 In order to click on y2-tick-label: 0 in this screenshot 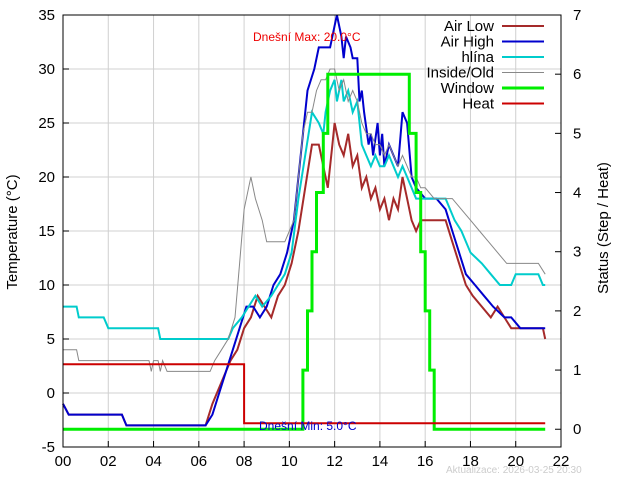, I will do `click(577, 429)`.